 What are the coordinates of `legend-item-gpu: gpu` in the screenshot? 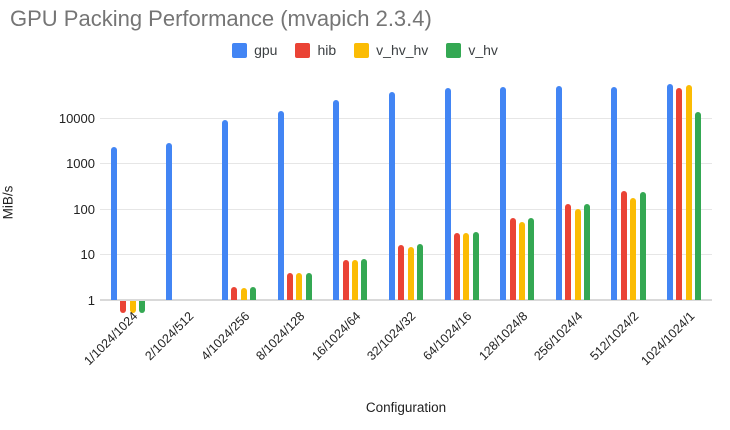 It's located at (254, 50).